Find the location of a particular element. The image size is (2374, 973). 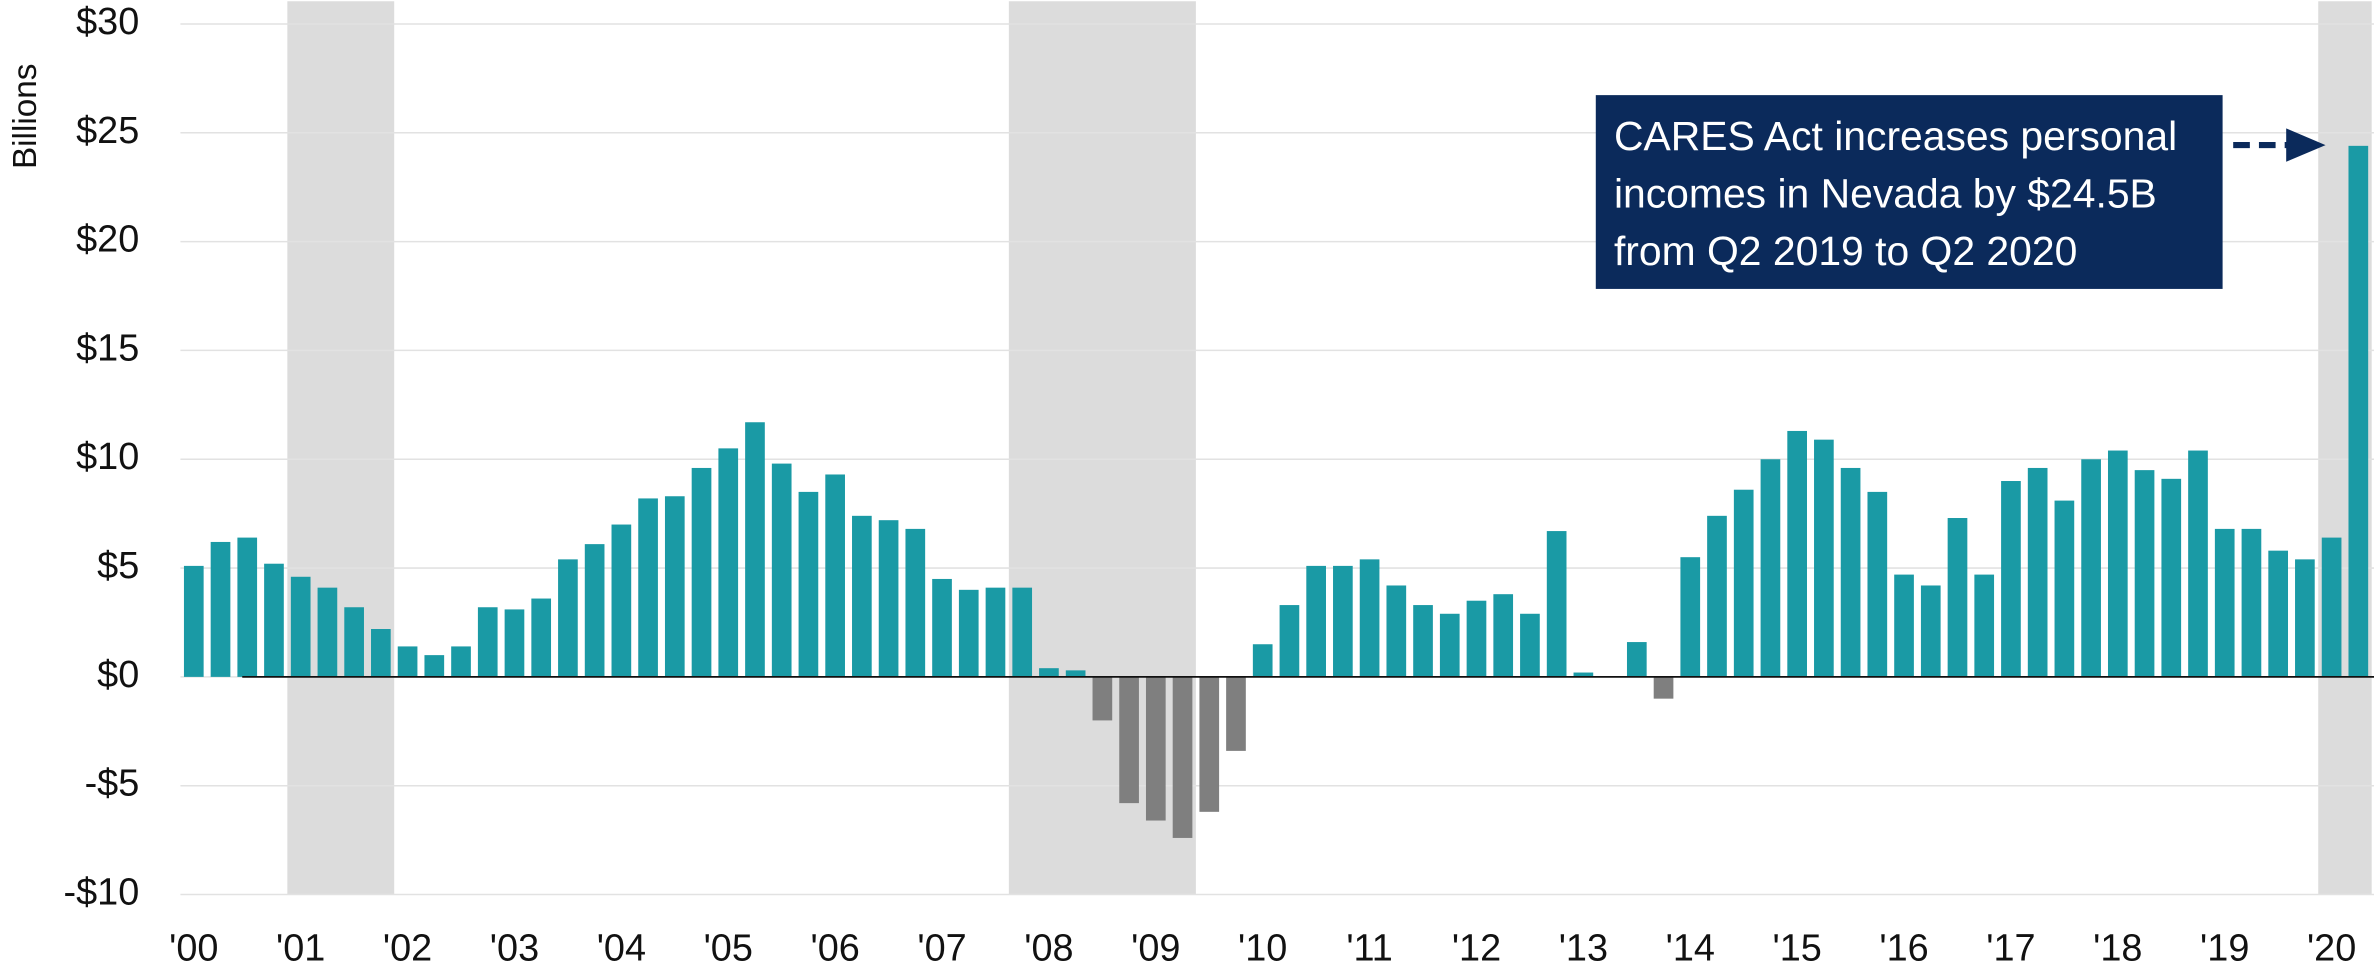

x-tick-label: '03 is located at coordinates (514, 949).